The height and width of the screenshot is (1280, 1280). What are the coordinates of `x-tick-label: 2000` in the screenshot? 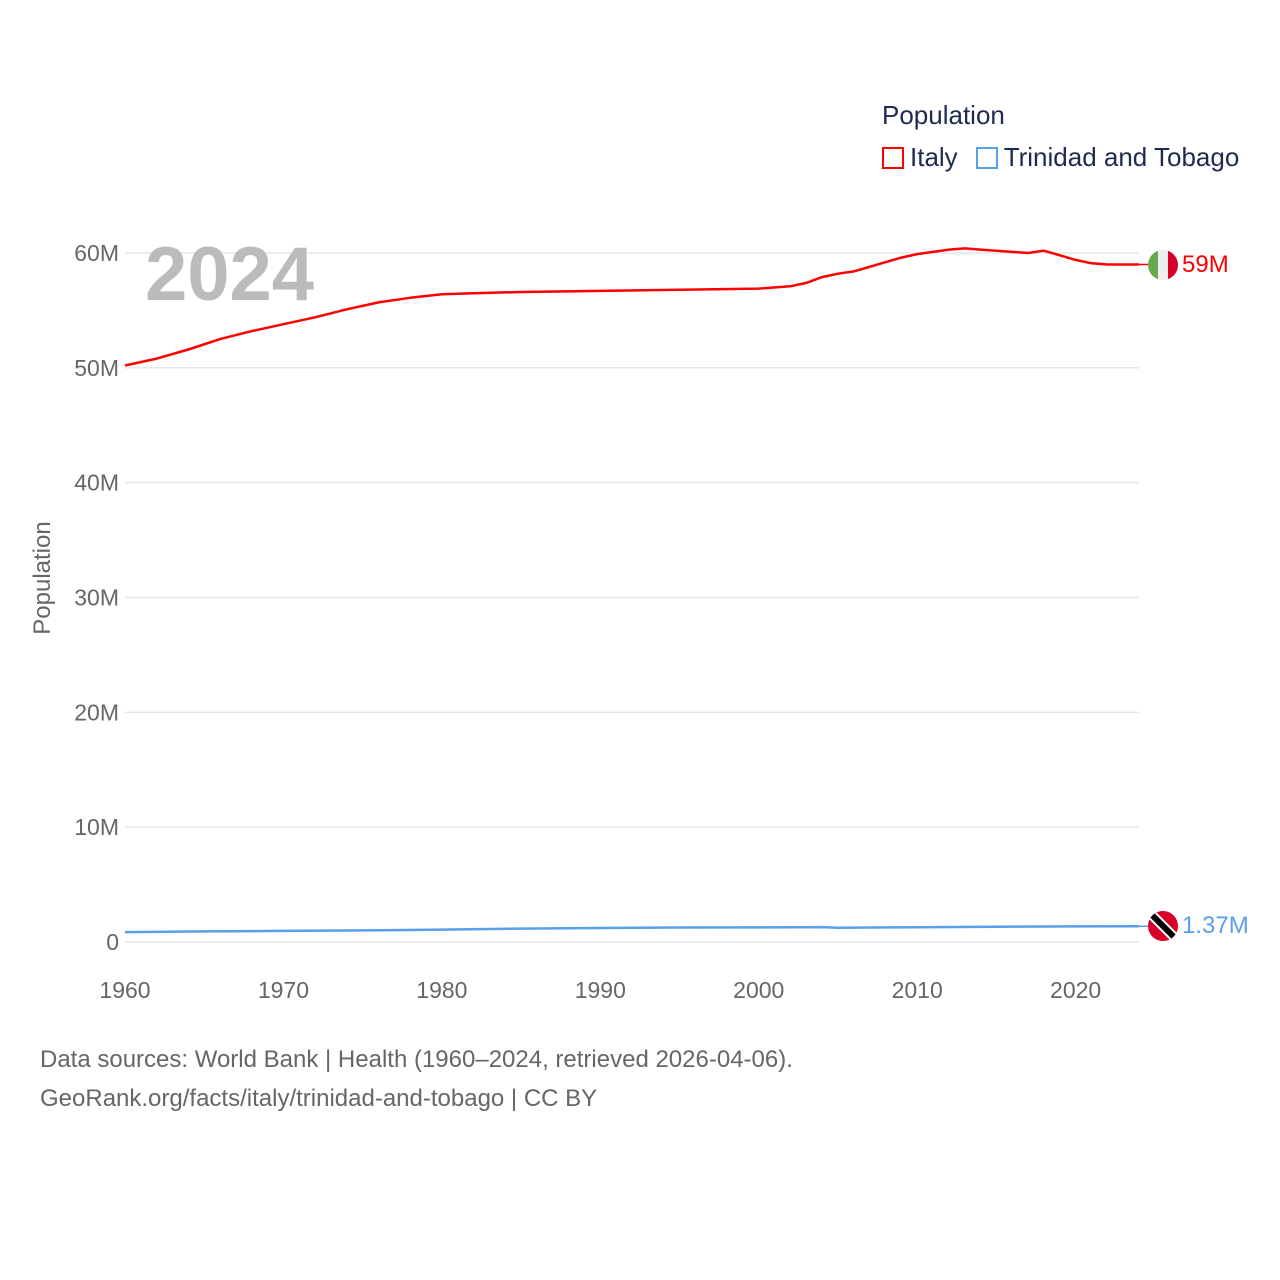 It's located at (758, 990).